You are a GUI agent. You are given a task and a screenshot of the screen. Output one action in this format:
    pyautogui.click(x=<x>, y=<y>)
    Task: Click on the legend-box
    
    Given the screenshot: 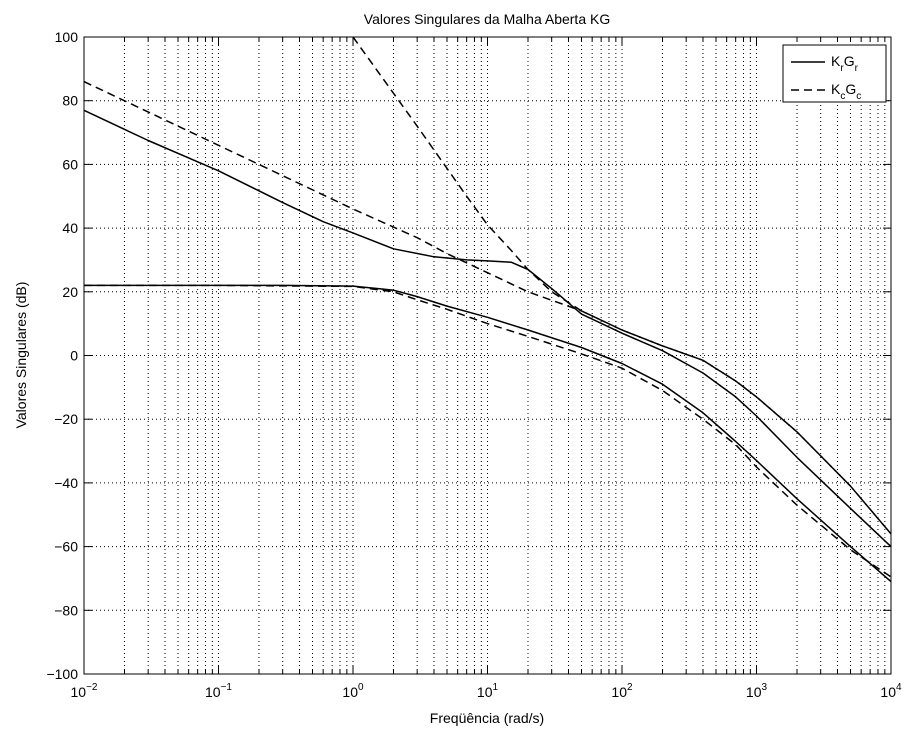 What is the action you would take?
    pyautogui.click(x=834, y=73)
    